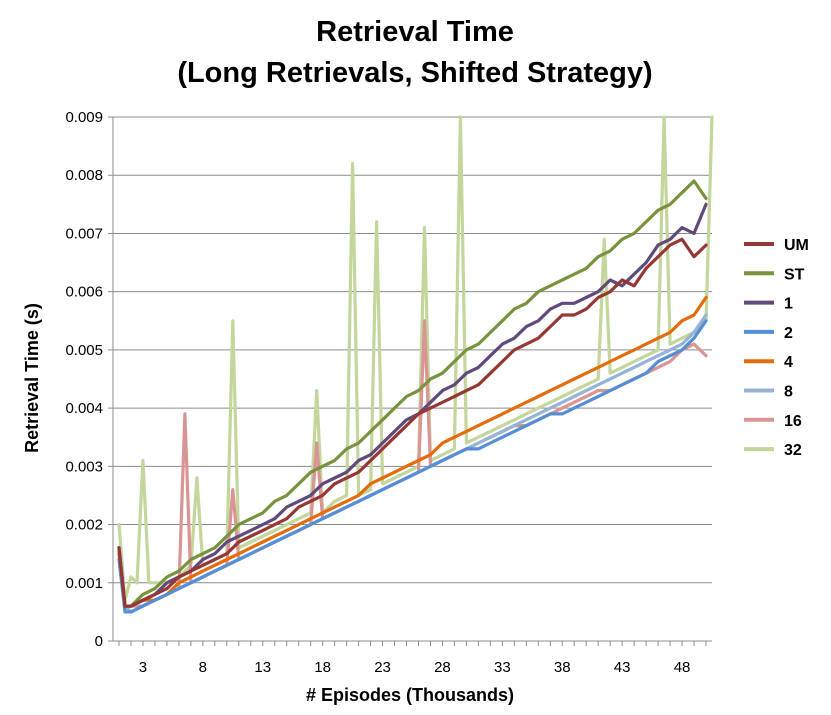 The height and width of the screenshot is (715, 831). I want to click on chart-title-line-2: (Long Retrievals, Shifted Strategy), so click(414, 73).